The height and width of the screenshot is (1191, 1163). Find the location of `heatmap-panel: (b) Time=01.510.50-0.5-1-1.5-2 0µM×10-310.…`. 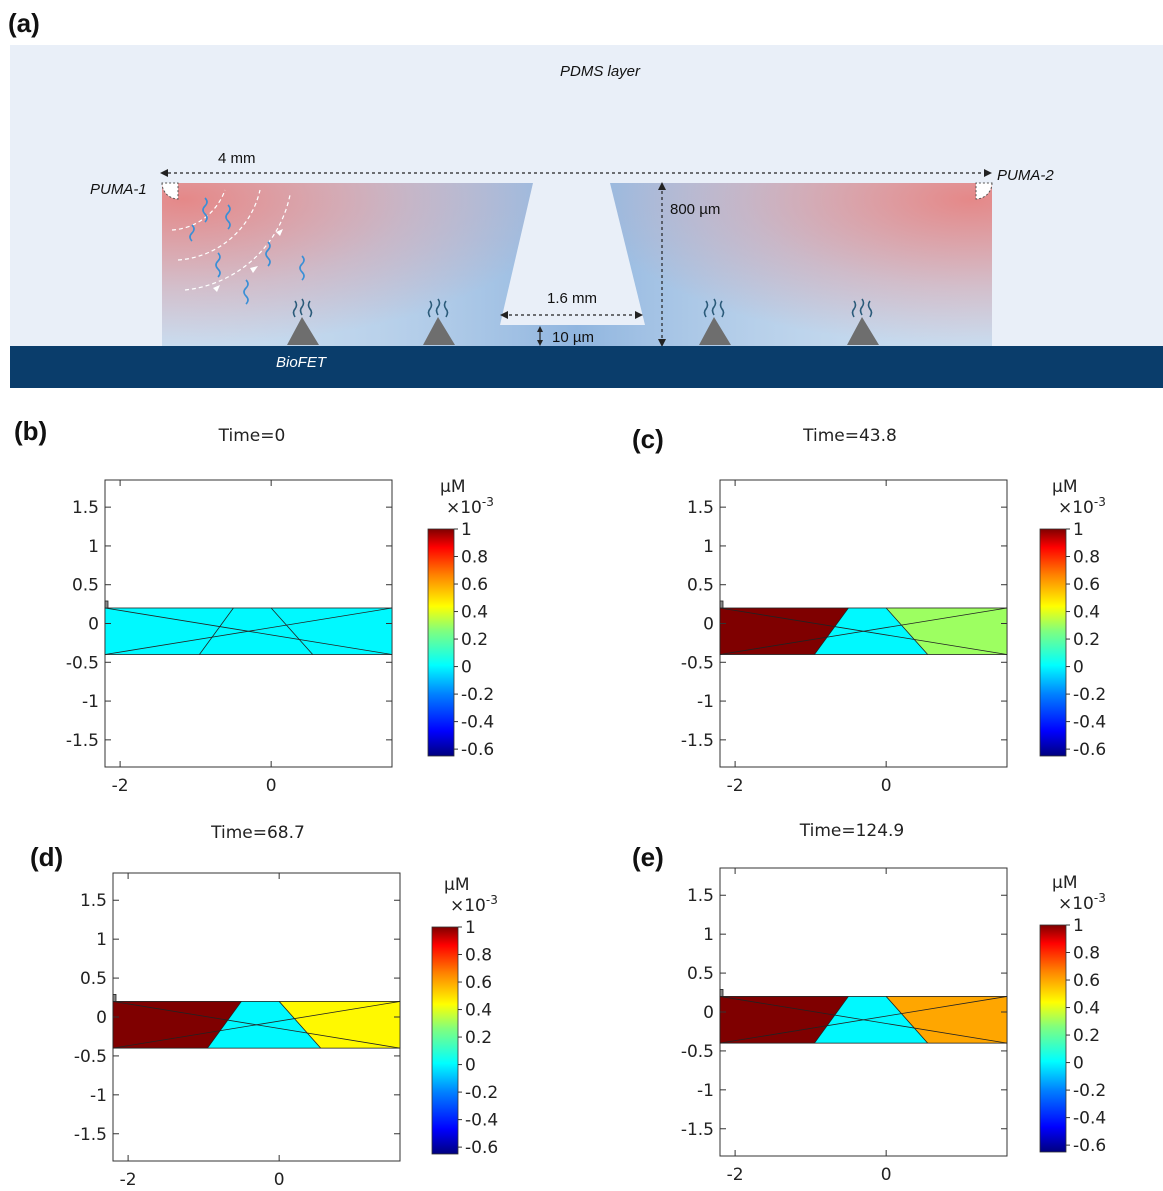

heatmap-panel: (b) Time=01.510.50-0.5-1-1.5-2 0µM×10-310.… is located at coordinates (254, 606).